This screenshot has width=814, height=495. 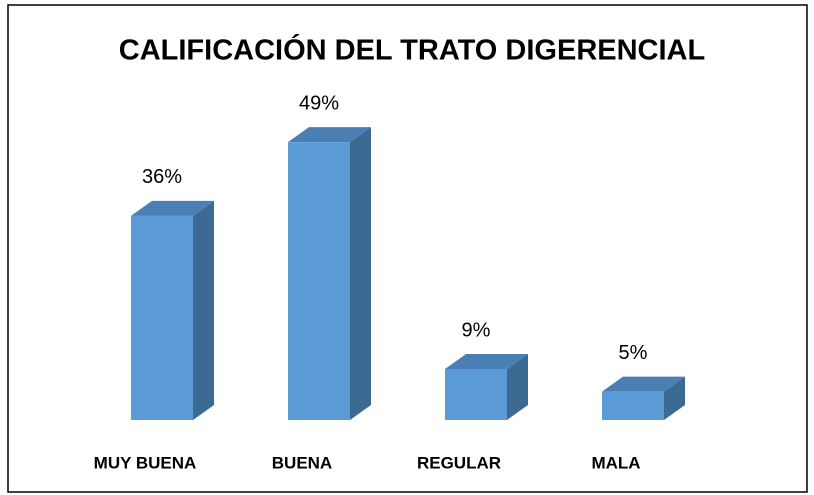 What do you see at coordinates (412, 50) in the screenshot?
I see `chart-title: CALIFICACIÓN DEL TRATO DIGERENCIAL` at bounding box center [412, 50].